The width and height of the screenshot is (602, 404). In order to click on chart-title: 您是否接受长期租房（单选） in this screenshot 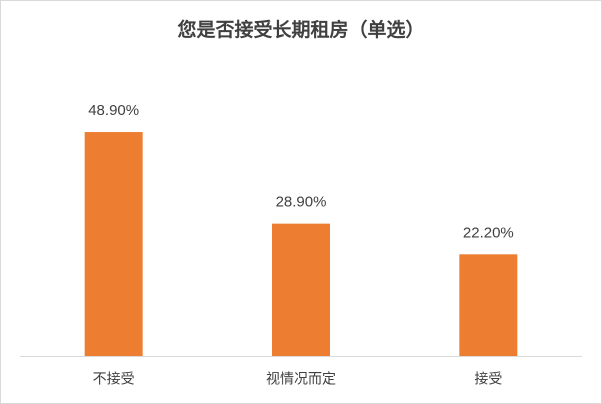, I will do `click(300, 29)`.